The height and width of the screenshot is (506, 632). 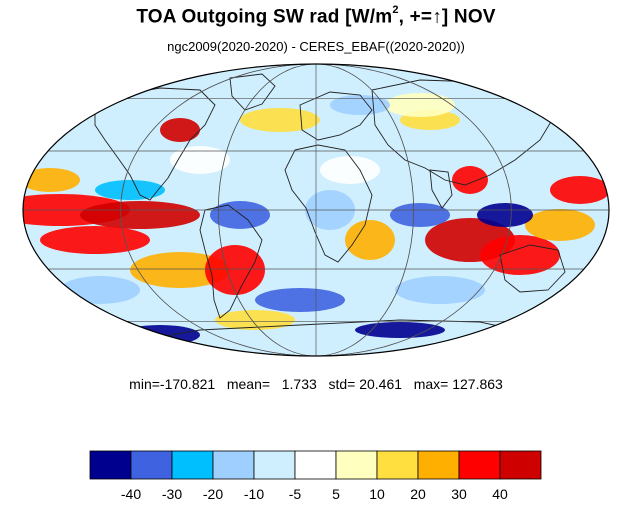 What do you see at coordinates (213, 494) in the screenshot?
I see `colorbar-tick-label: -20` at bounding box center [213, 494].